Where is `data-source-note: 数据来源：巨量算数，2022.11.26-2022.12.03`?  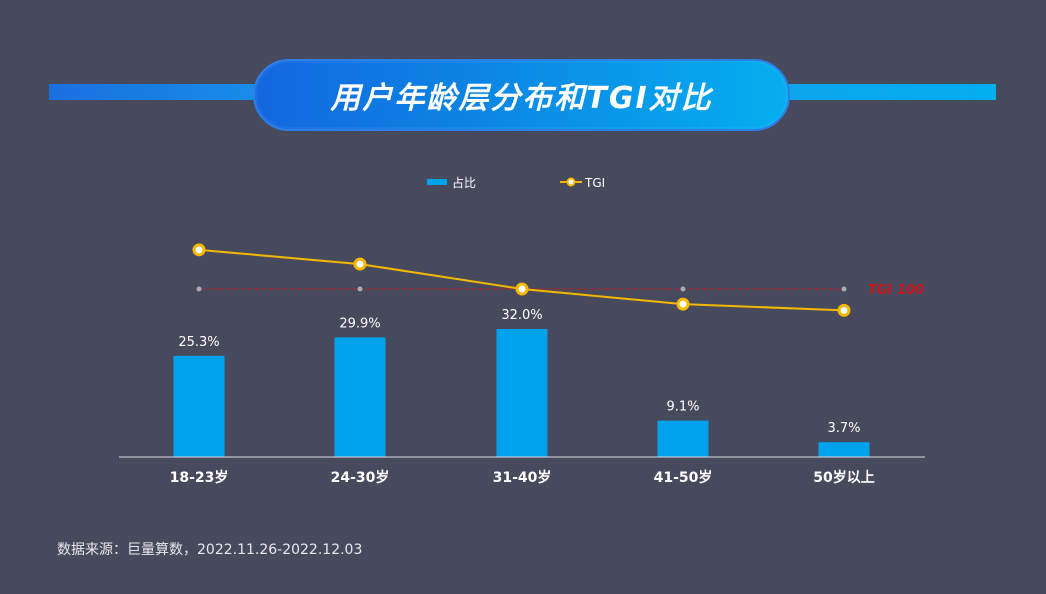 data-source-note: 数据来源：巨量算数，2022.11.26-2022.12.03 is located at coordinates (210, 550).